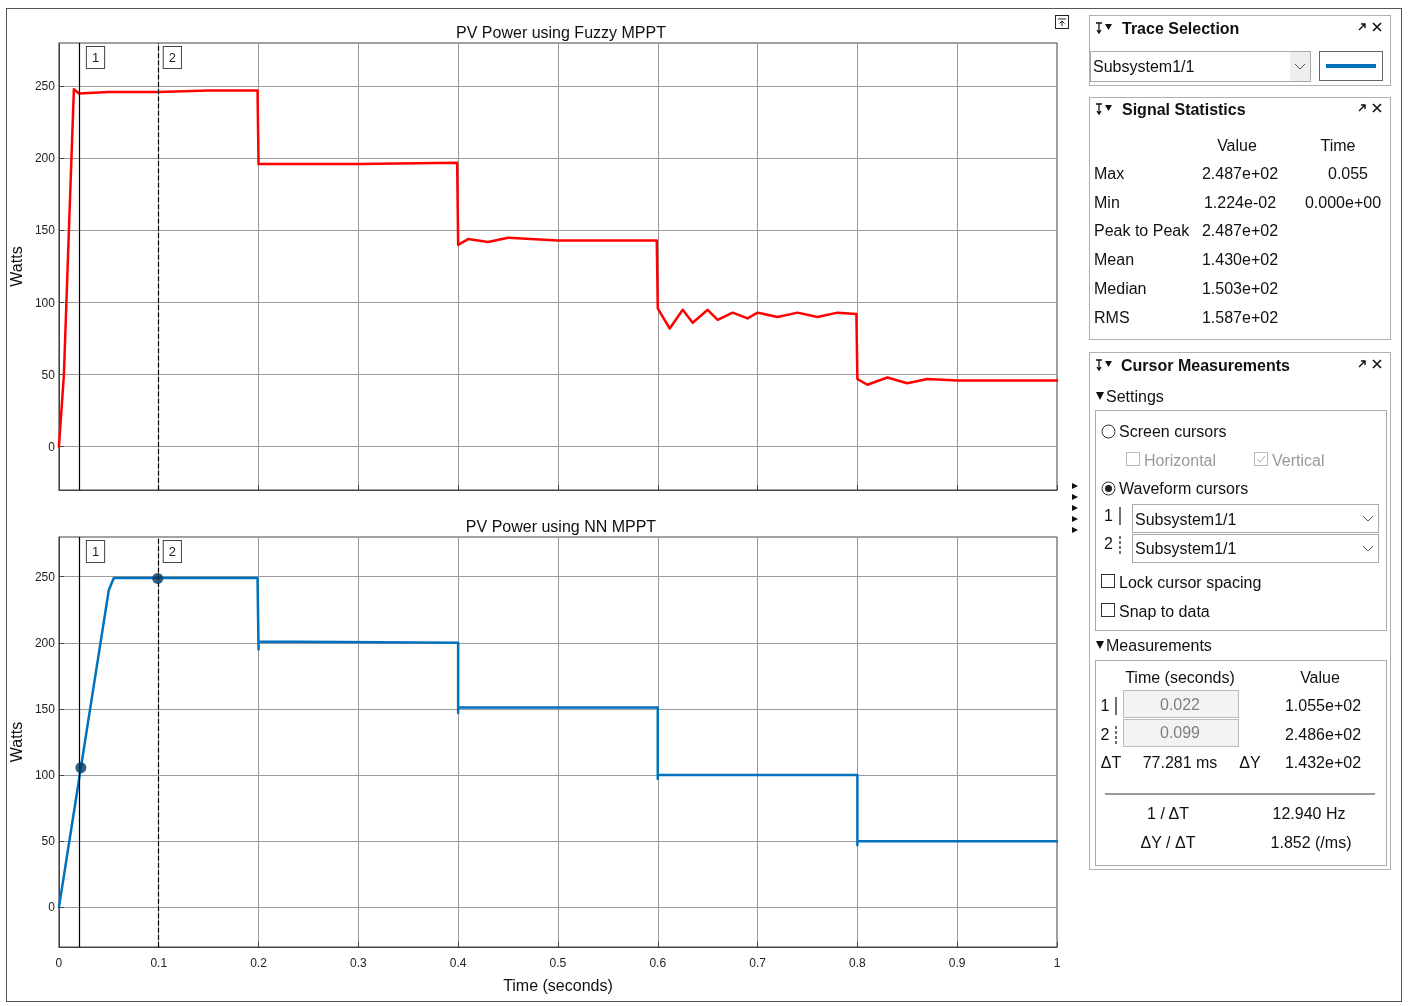 The image size is (1408, 1006). I want to click on text: Settings, so click(1135, 396).